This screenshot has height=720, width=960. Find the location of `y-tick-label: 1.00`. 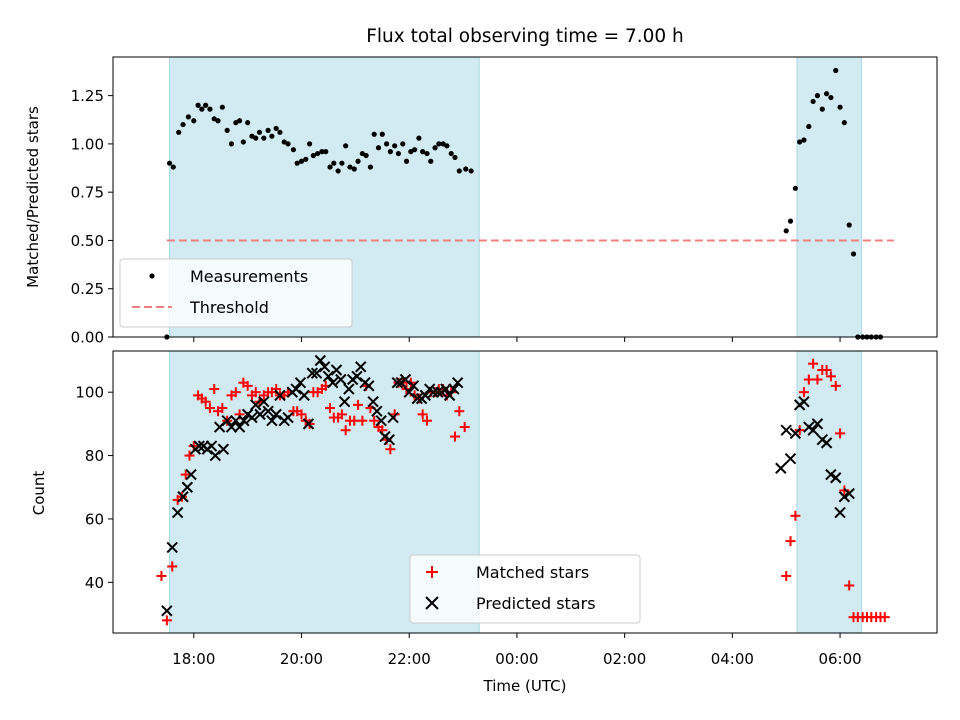

y-tick-label: 1.00 is located at coordinates (87, 144).